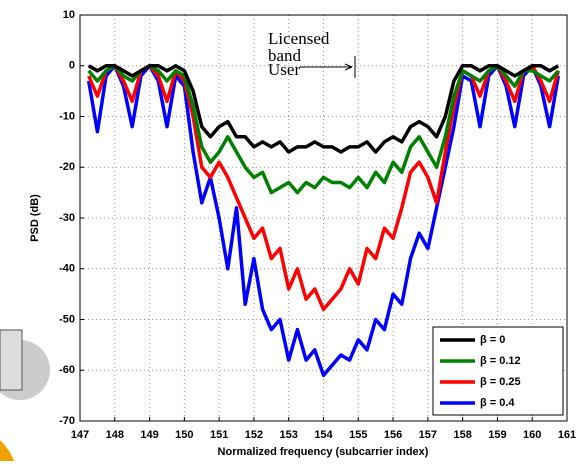  Describe the element at coordinates (462, 435) in the screenshot. I see `x-tick-label: 158` at that location.